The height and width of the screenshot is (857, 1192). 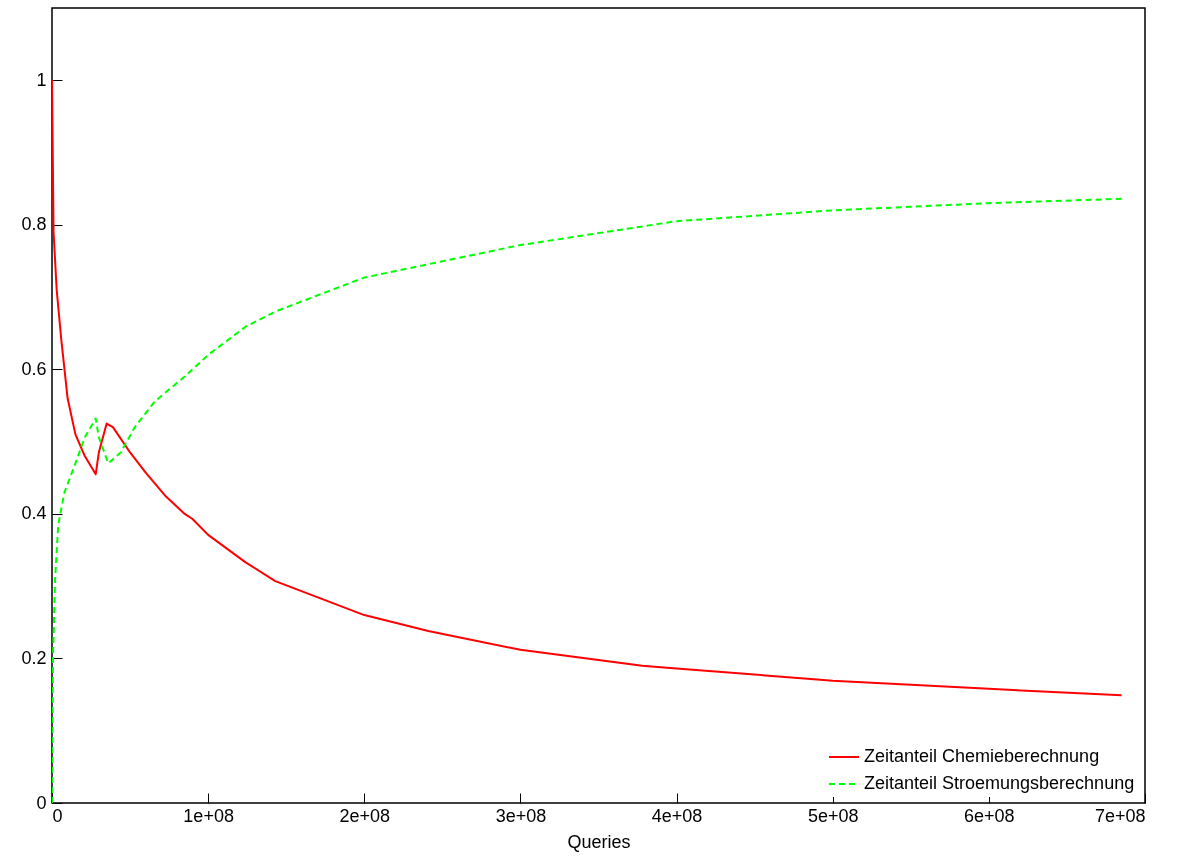 I want to click on y-tick-label: 0, so click(x=41, y=802).